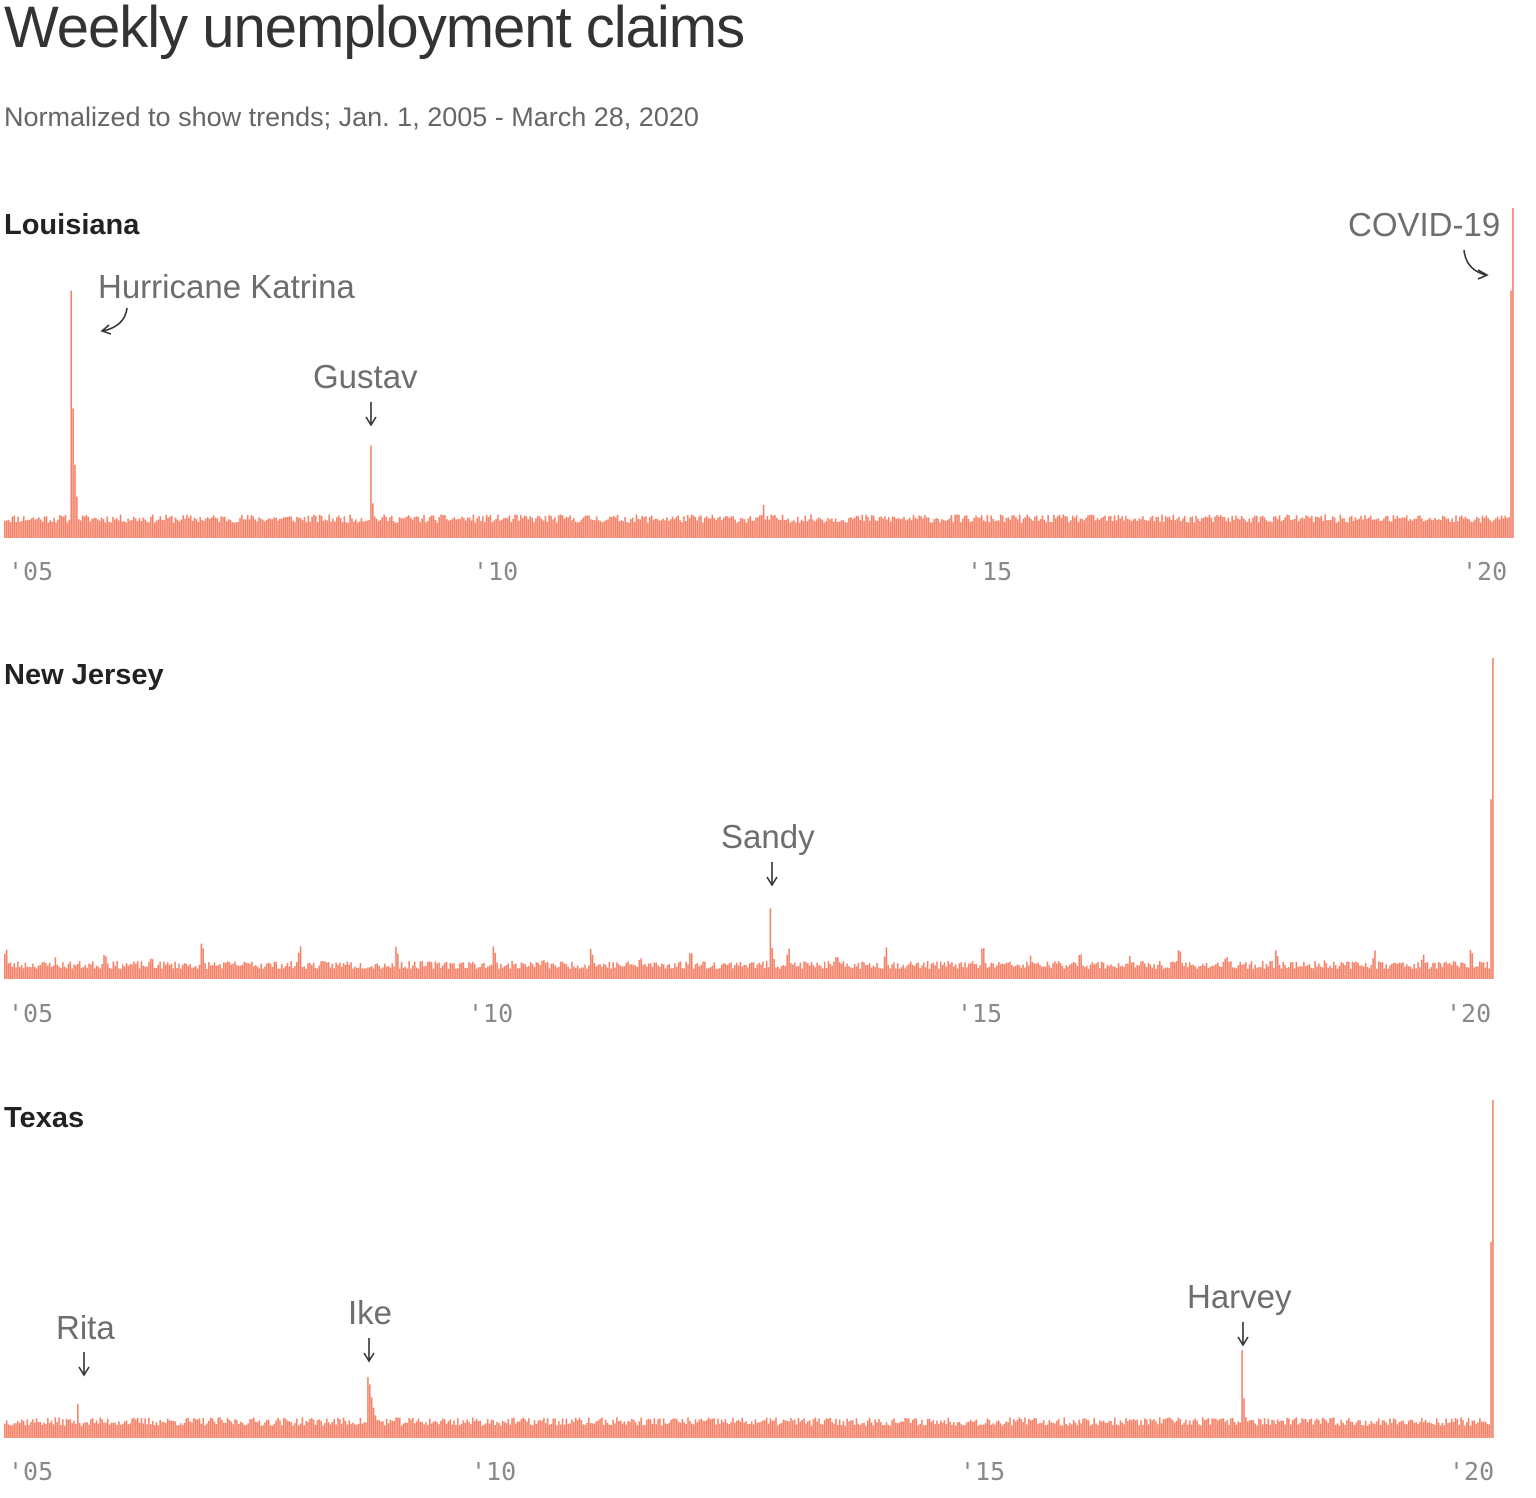  Describe the element at coordinates (495, 571) in the screenshot. I see `xtick-label: '10` at that location.